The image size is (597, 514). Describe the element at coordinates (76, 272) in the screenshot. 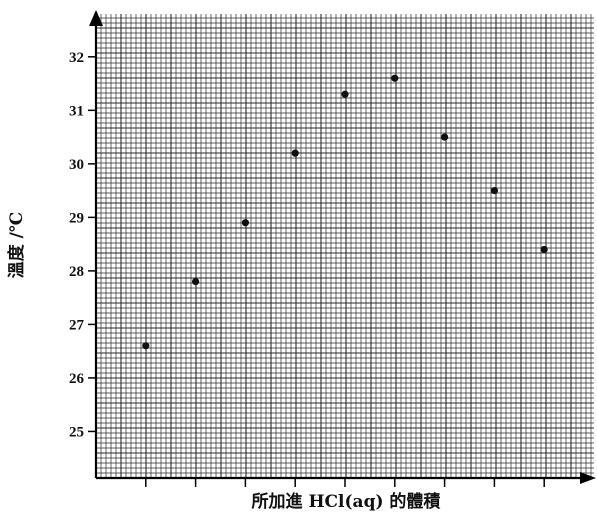

I see `y-tick-label-28: 28` at that location.